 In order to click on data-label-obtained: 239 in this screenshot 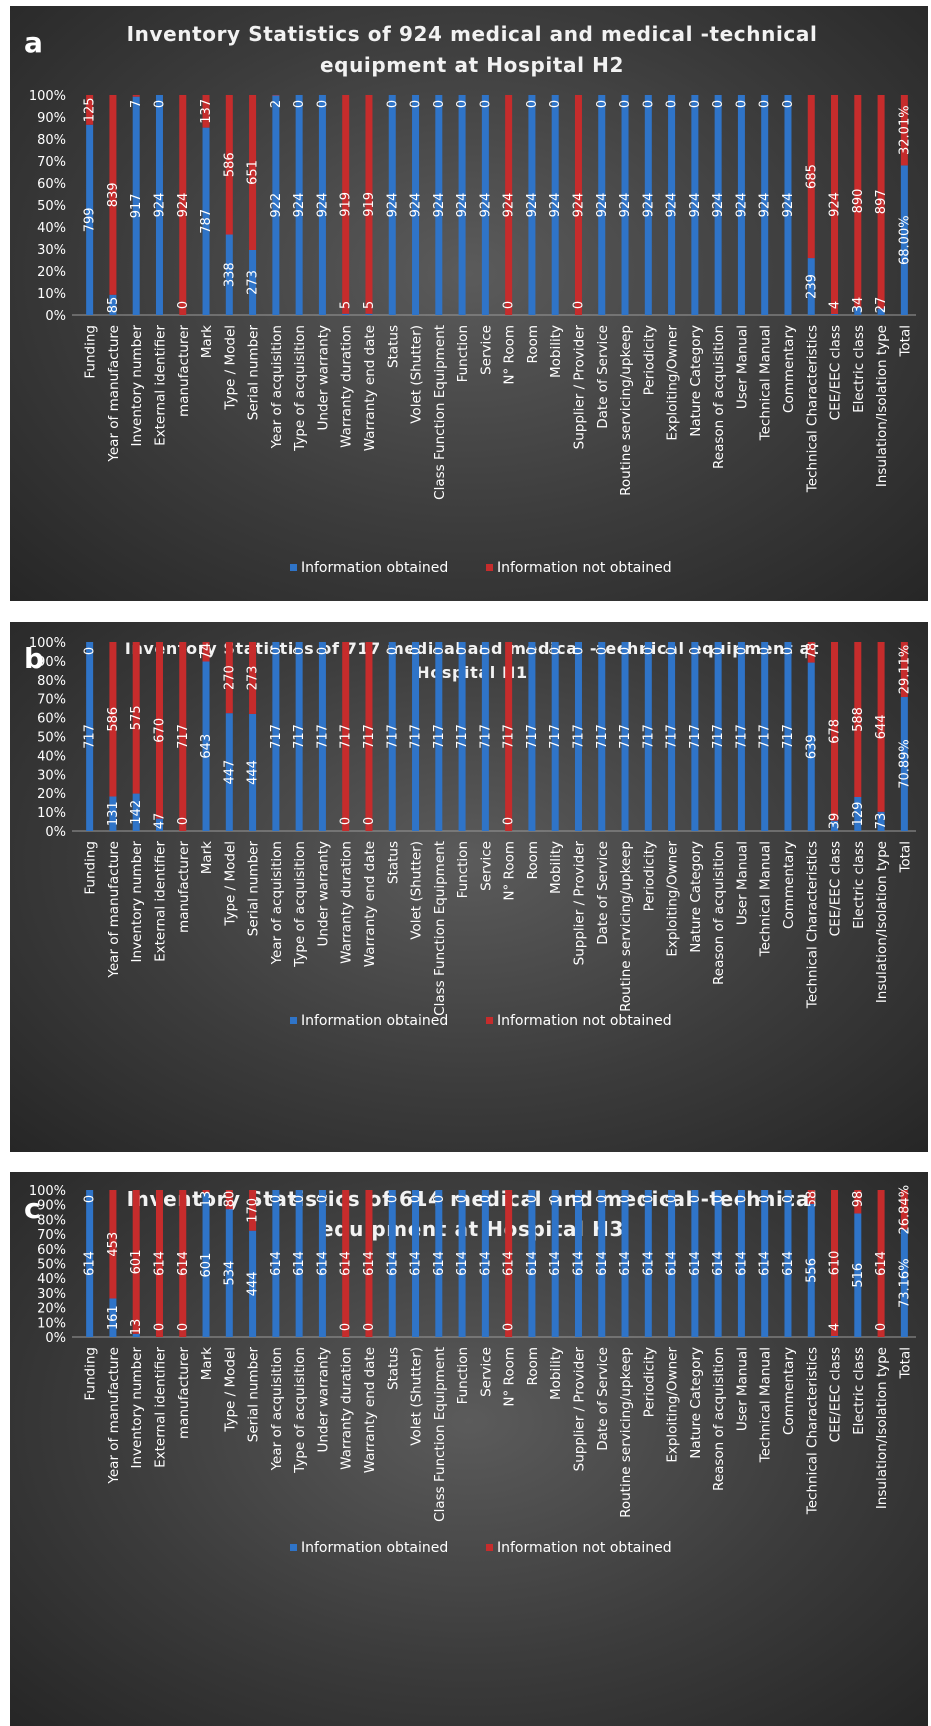, I will do `click(811, 286)`.